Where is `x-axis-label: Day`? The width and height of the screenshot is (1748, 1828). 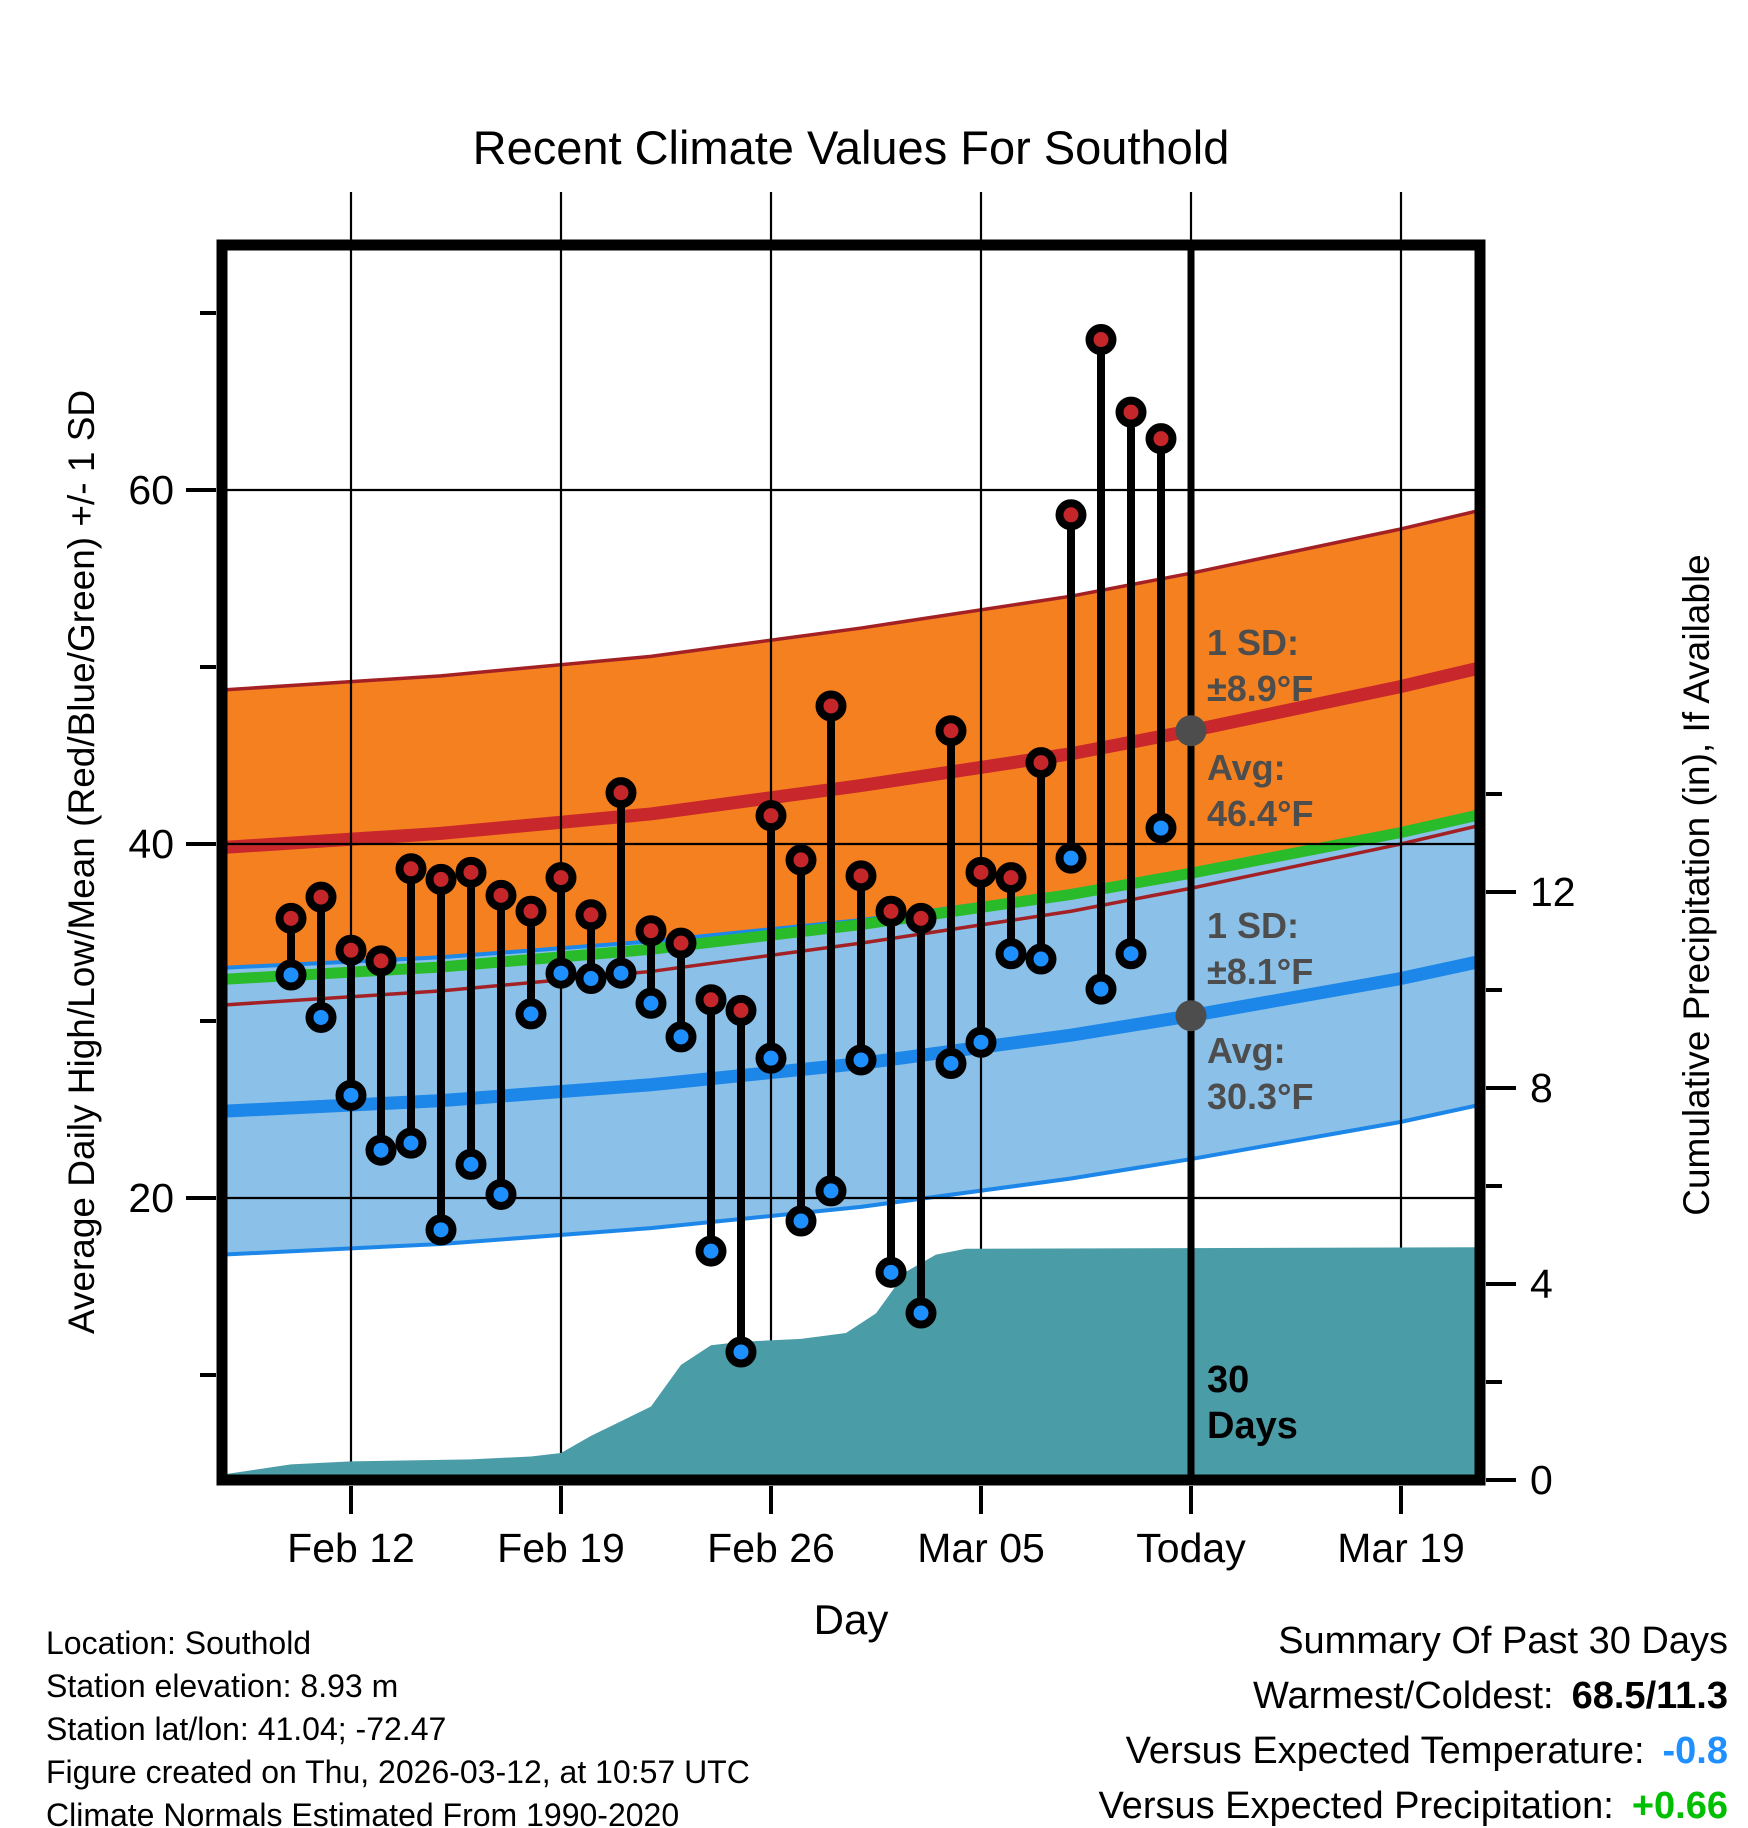 x-axis-label: Day is located at coordinates (851, 1619).